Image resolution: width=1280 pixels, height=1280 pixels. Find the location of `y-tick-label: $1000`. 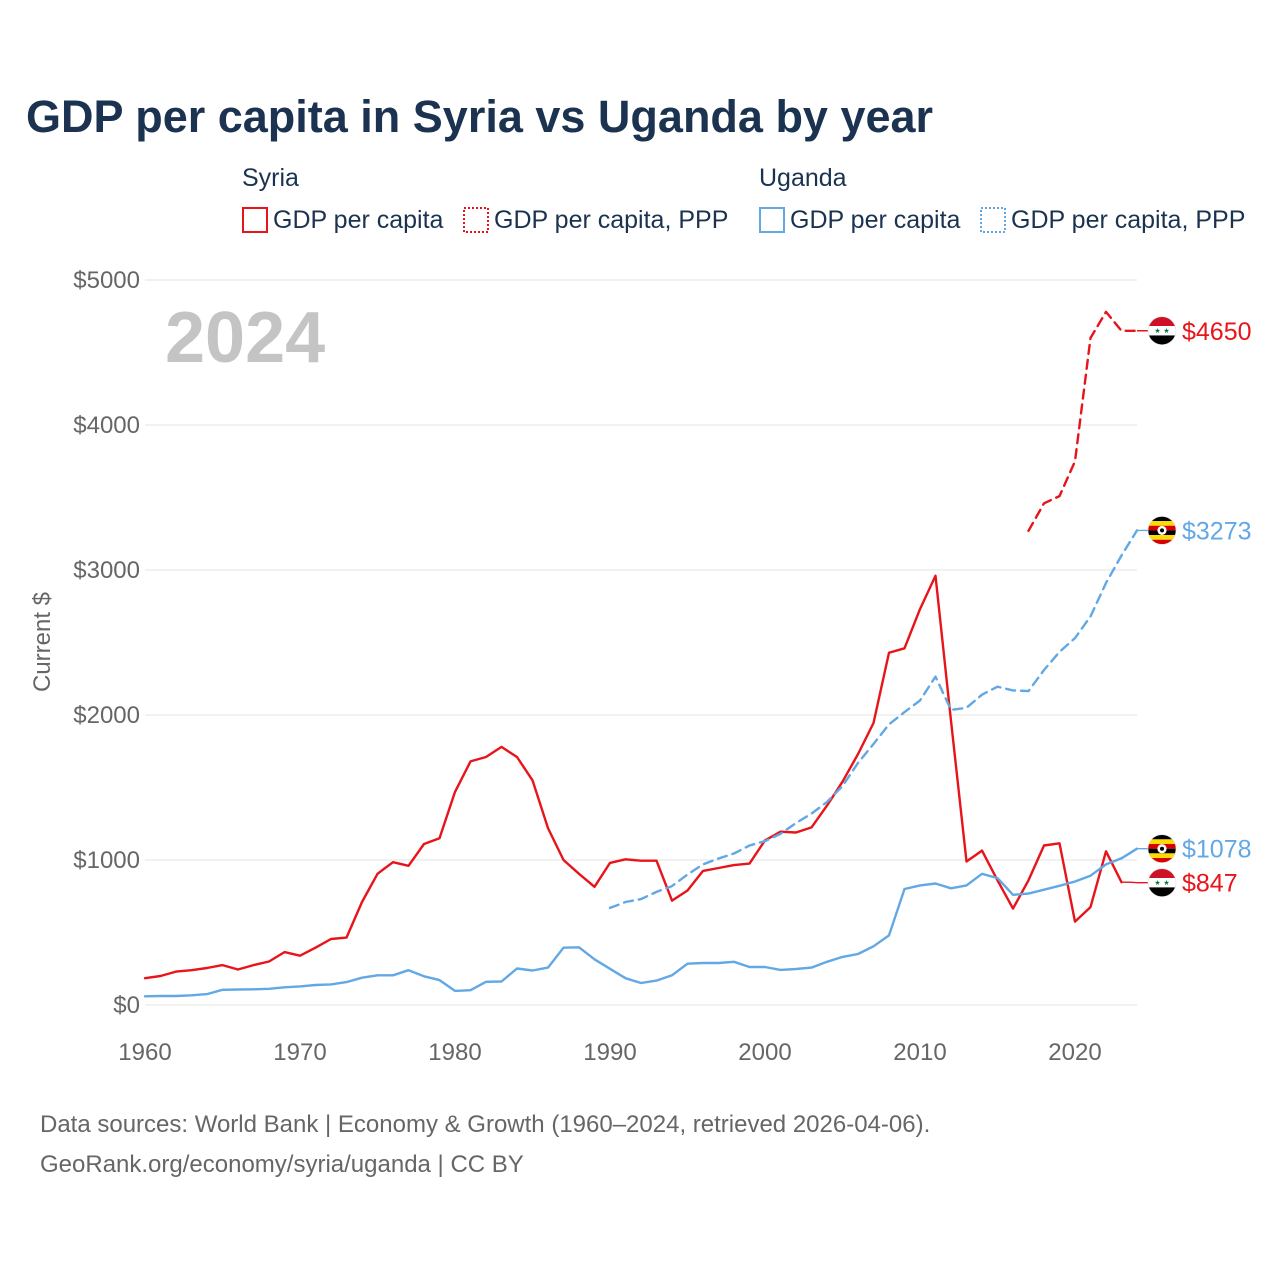

y-tick-label: $1000 is located at coordinates (106, 860).